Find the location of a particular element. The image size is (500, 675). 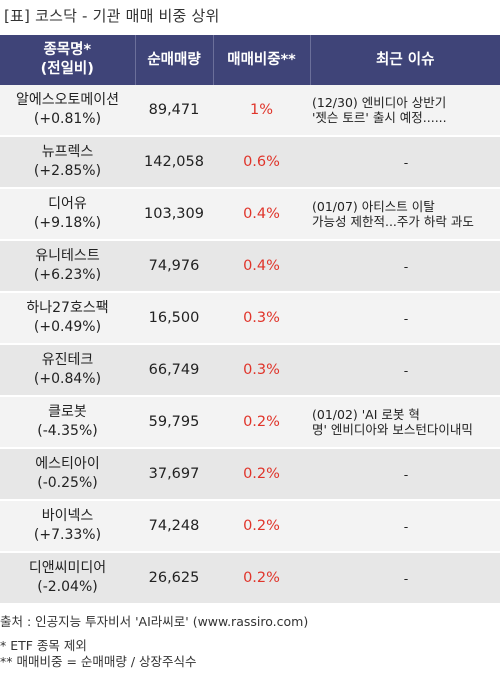

stock-name: 유진테크 is located at coordinates (67, 360).